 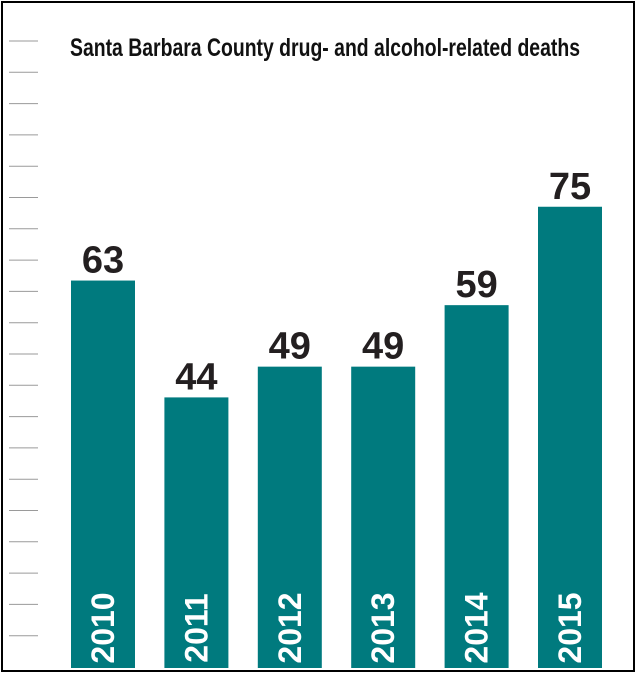 I want to click on value-label-2010: 63, so click(x=103, y=261).